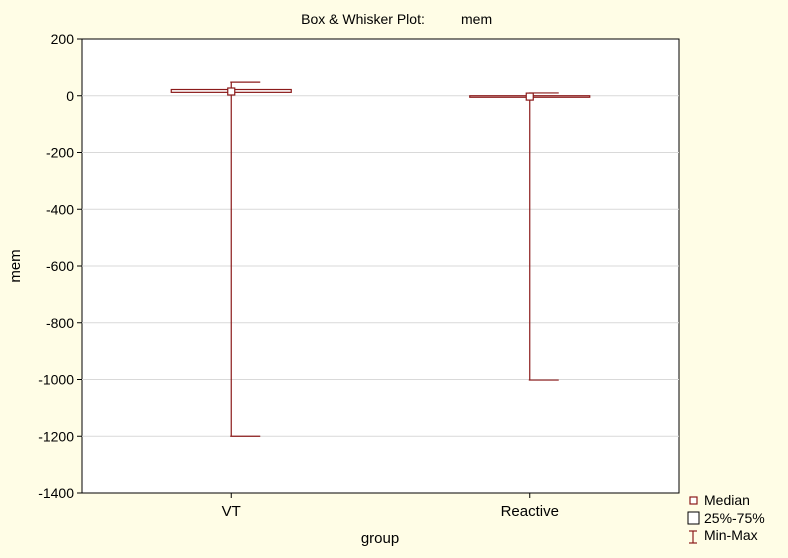 The width and height of the screenshot is (788, 558). What do you see at coordinates (731, 535) in the screenshot?
I see `legend-label: Min-Max` at bounding box center [731, 535].